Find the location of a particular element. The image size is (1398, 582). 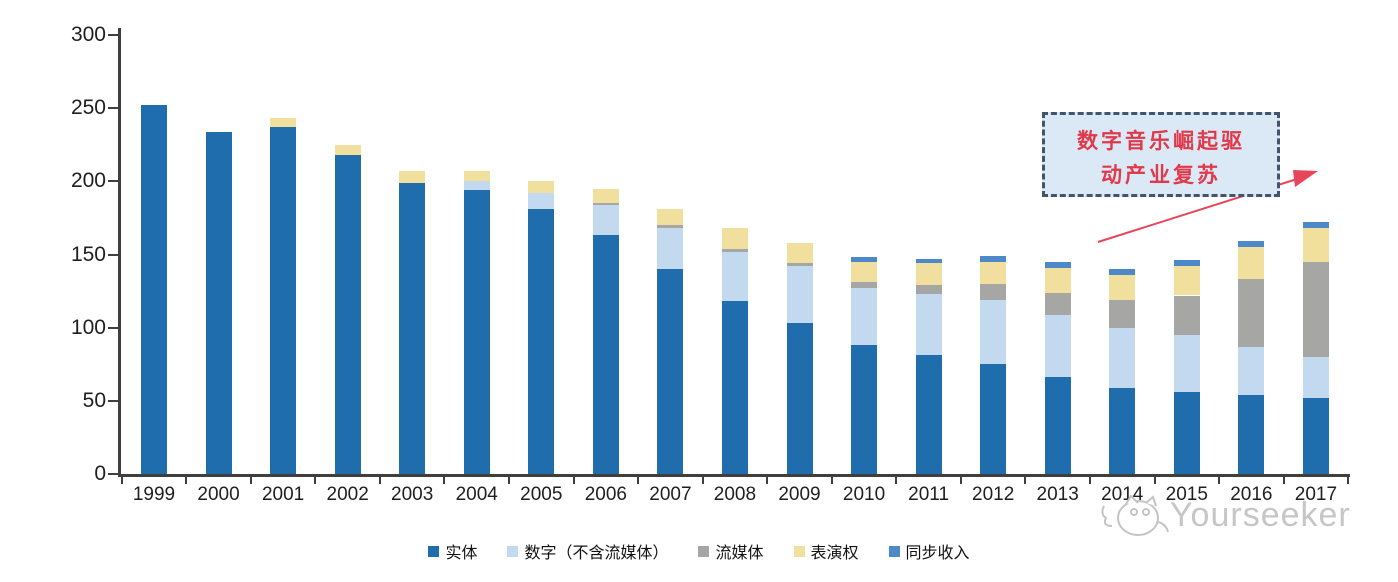

legend-item: 流媒体 is located at coordinates (731, 551).